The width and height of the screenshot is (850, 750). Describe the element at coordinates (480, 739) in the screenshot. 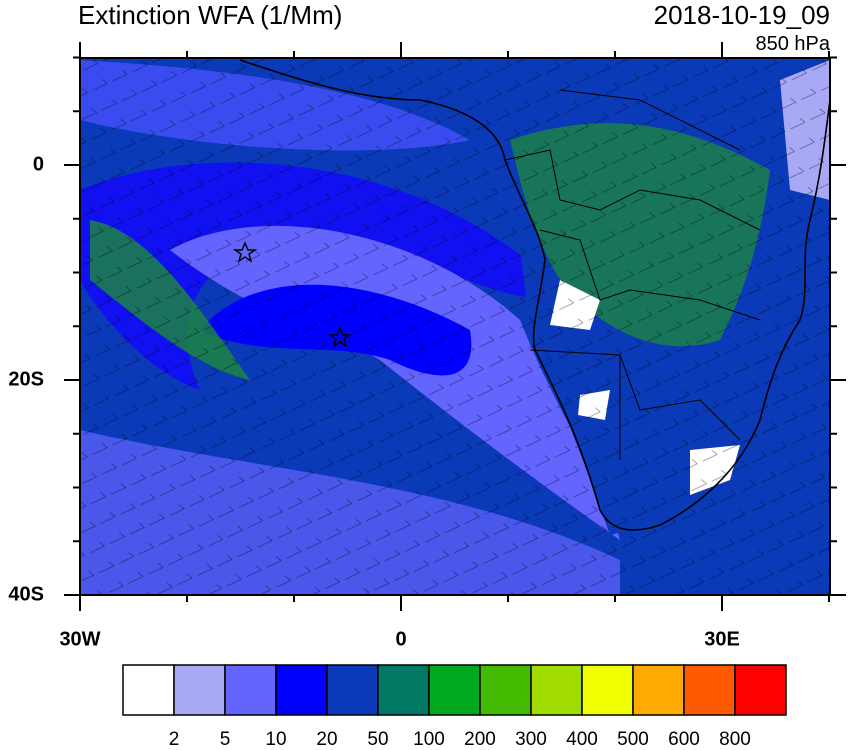

I see `colorbar-label: 200` at that location.